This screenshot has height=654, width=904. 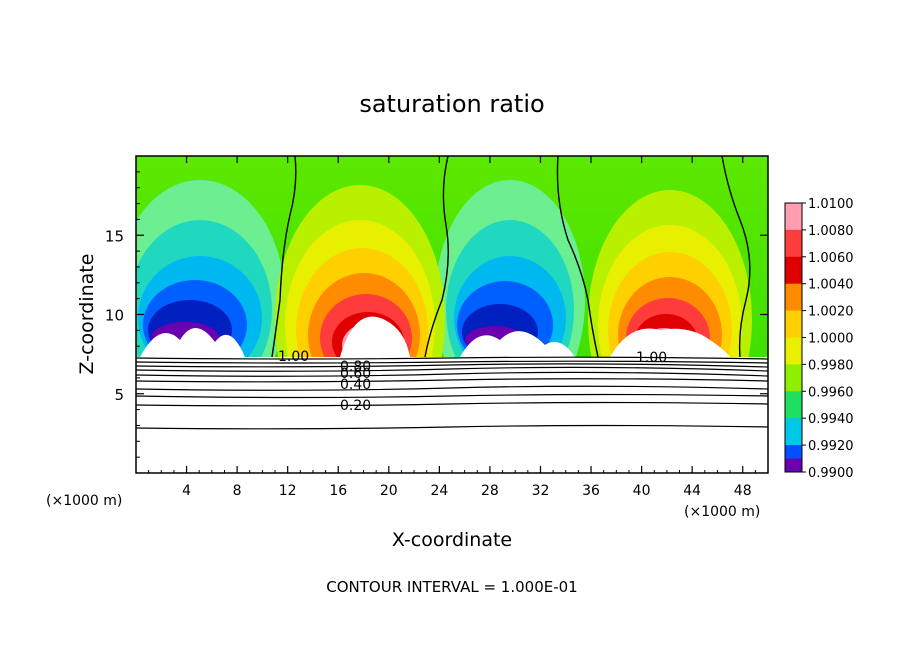 What do you see at coordinates (84, 501) in the screenshot?
I see `x-unit-left: (×1000 m)` at bounding box center [84, 501].